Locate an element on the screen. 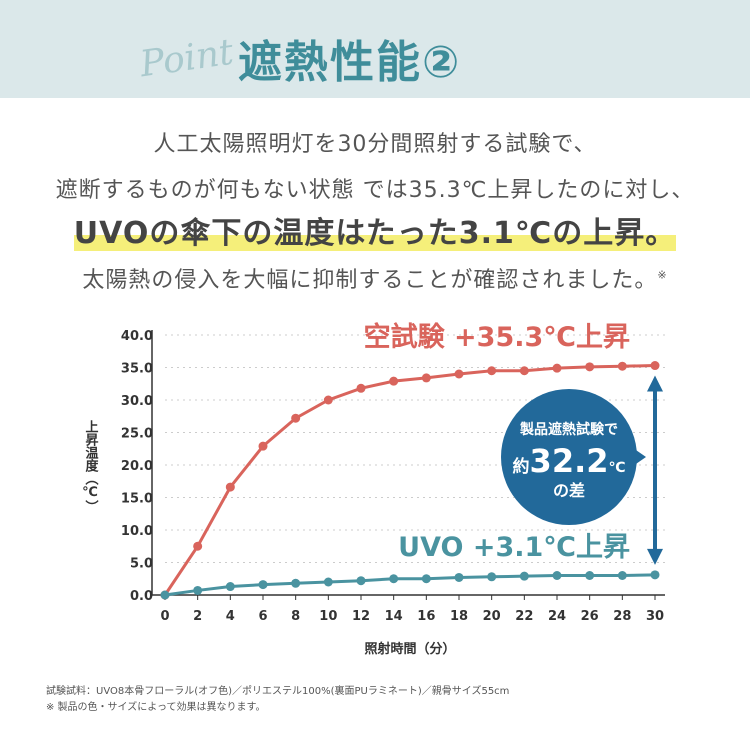 The image size is (750, 750). x-tick-label: 20 is located at coordinates (492, 616).